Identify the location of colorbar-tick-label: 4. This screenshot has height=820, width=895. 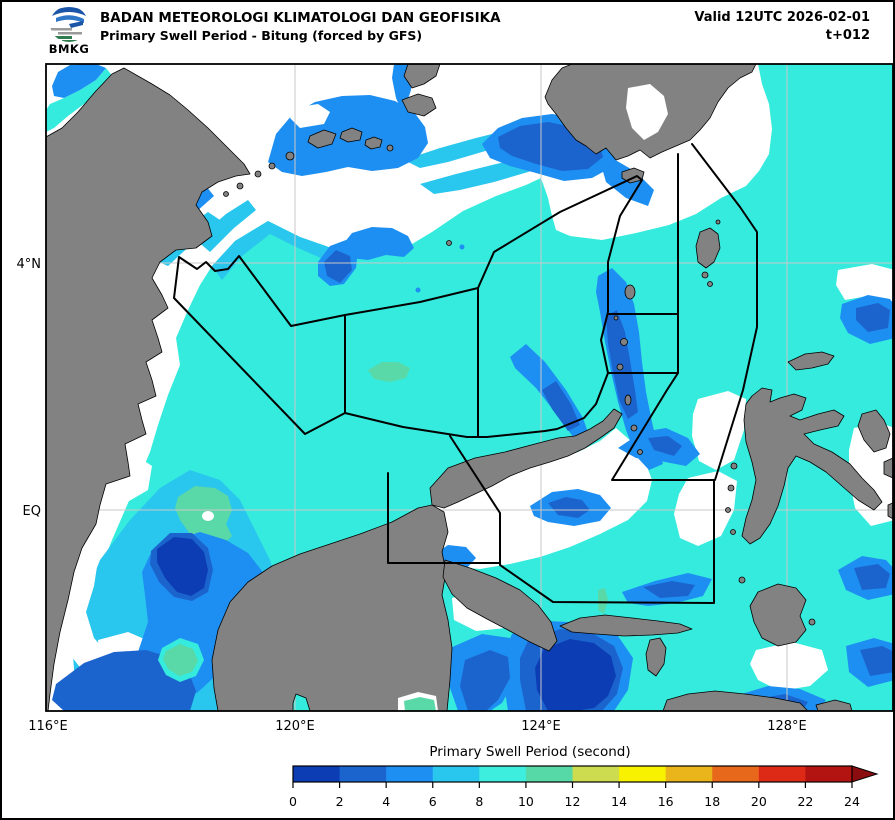
(386, 801).